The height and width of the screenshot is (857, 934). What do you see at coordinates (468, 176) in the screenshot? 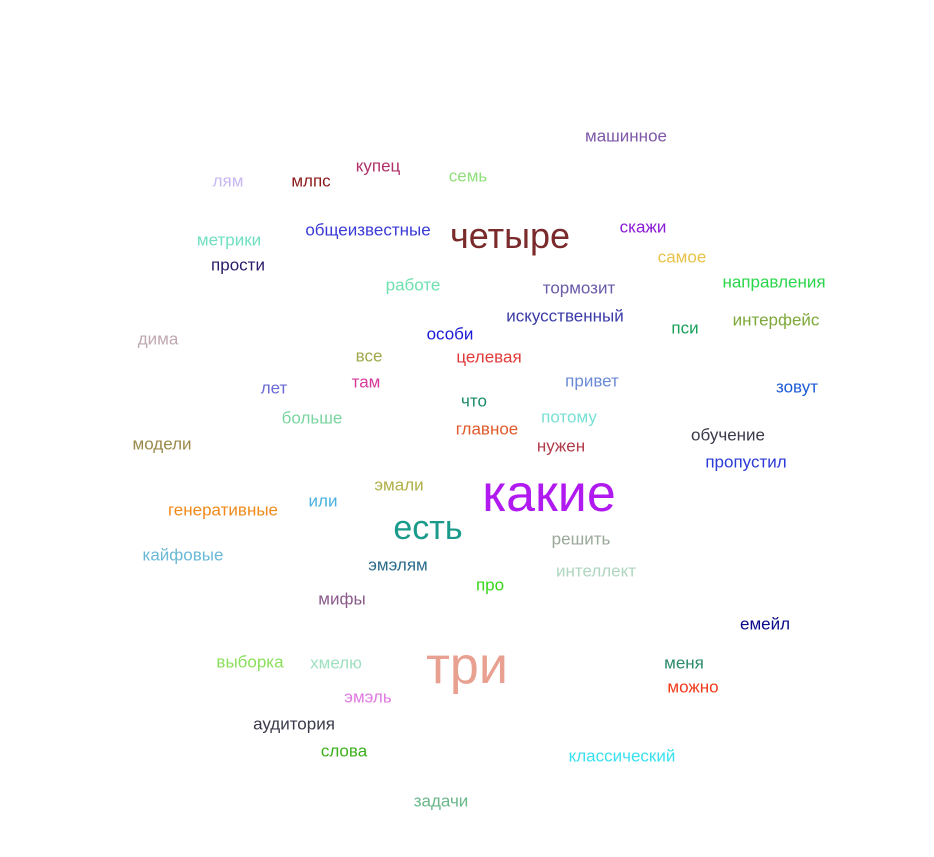
I see `word: семь` at bounding box center [468, 176].